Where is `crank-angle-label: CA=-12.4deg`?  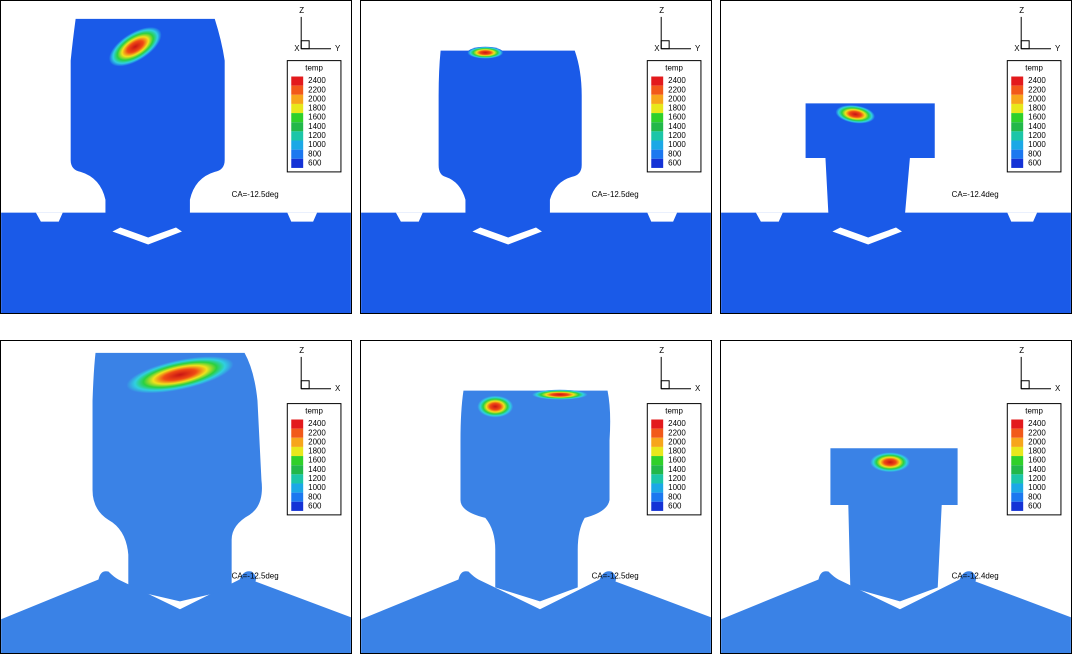
crank-angle-label: CA=-12.4deg is located at coordinates (975, 194).